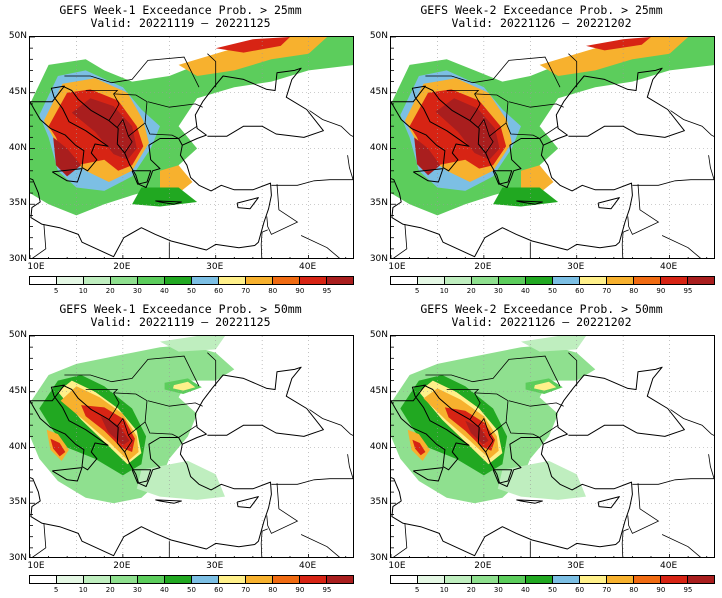 Image resolution: width=722 pixels, height=598 pixels. Describe the element at coordinates (580, 291) in the screenshot. I see `colorbar-label: 60` at that location.